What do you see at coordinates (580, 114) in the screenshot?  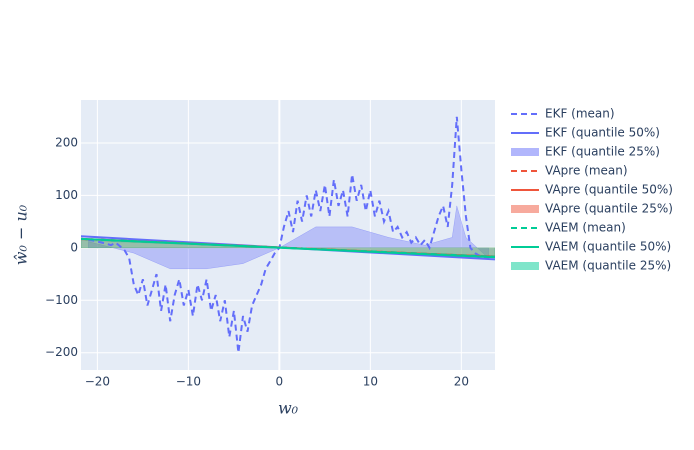 I see `legend-label: EKF (mean)` at bounding box center [580, 114].